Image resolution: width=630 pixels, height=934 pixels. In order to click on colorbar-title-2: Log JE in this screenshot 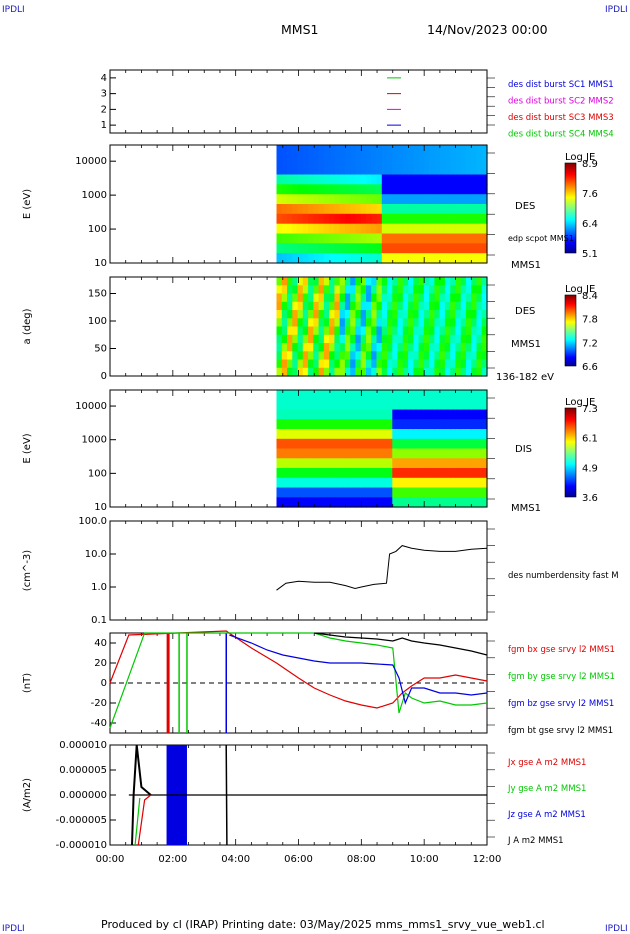, I will do `click(580, 289)`.